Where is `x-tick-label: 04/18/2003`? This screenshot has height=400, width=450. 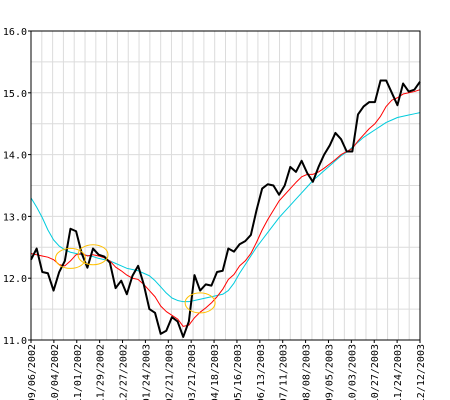
x-tick-label: 04/18/2003 is located at coordinates (215, 372).